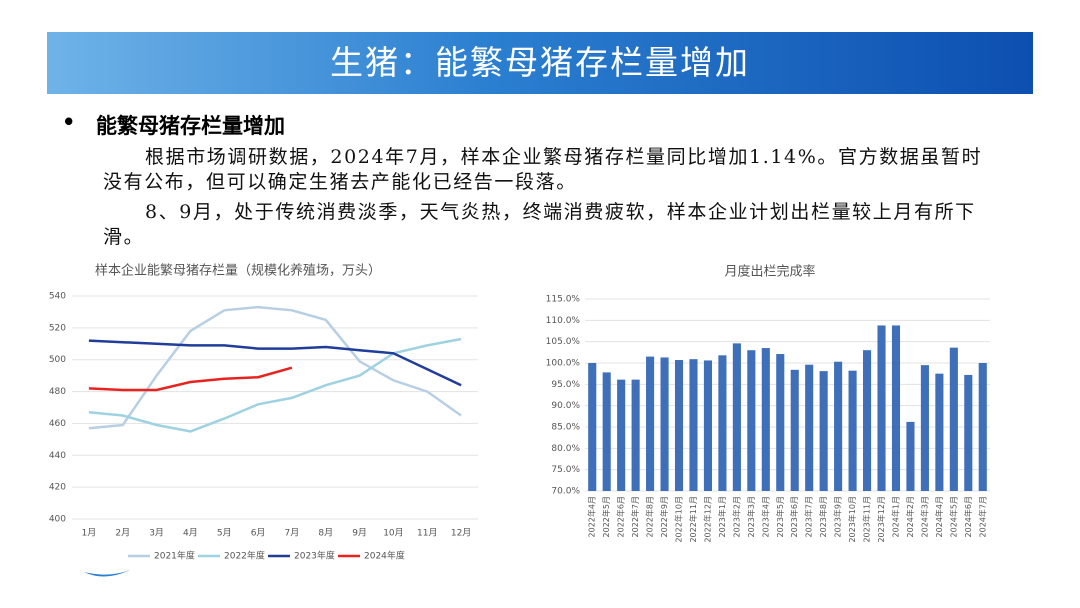  What do you see at coordinates (664, 516) in the screenshot?
I see `x-tick-label: 2022年9月` at bounding box center [664, 516].